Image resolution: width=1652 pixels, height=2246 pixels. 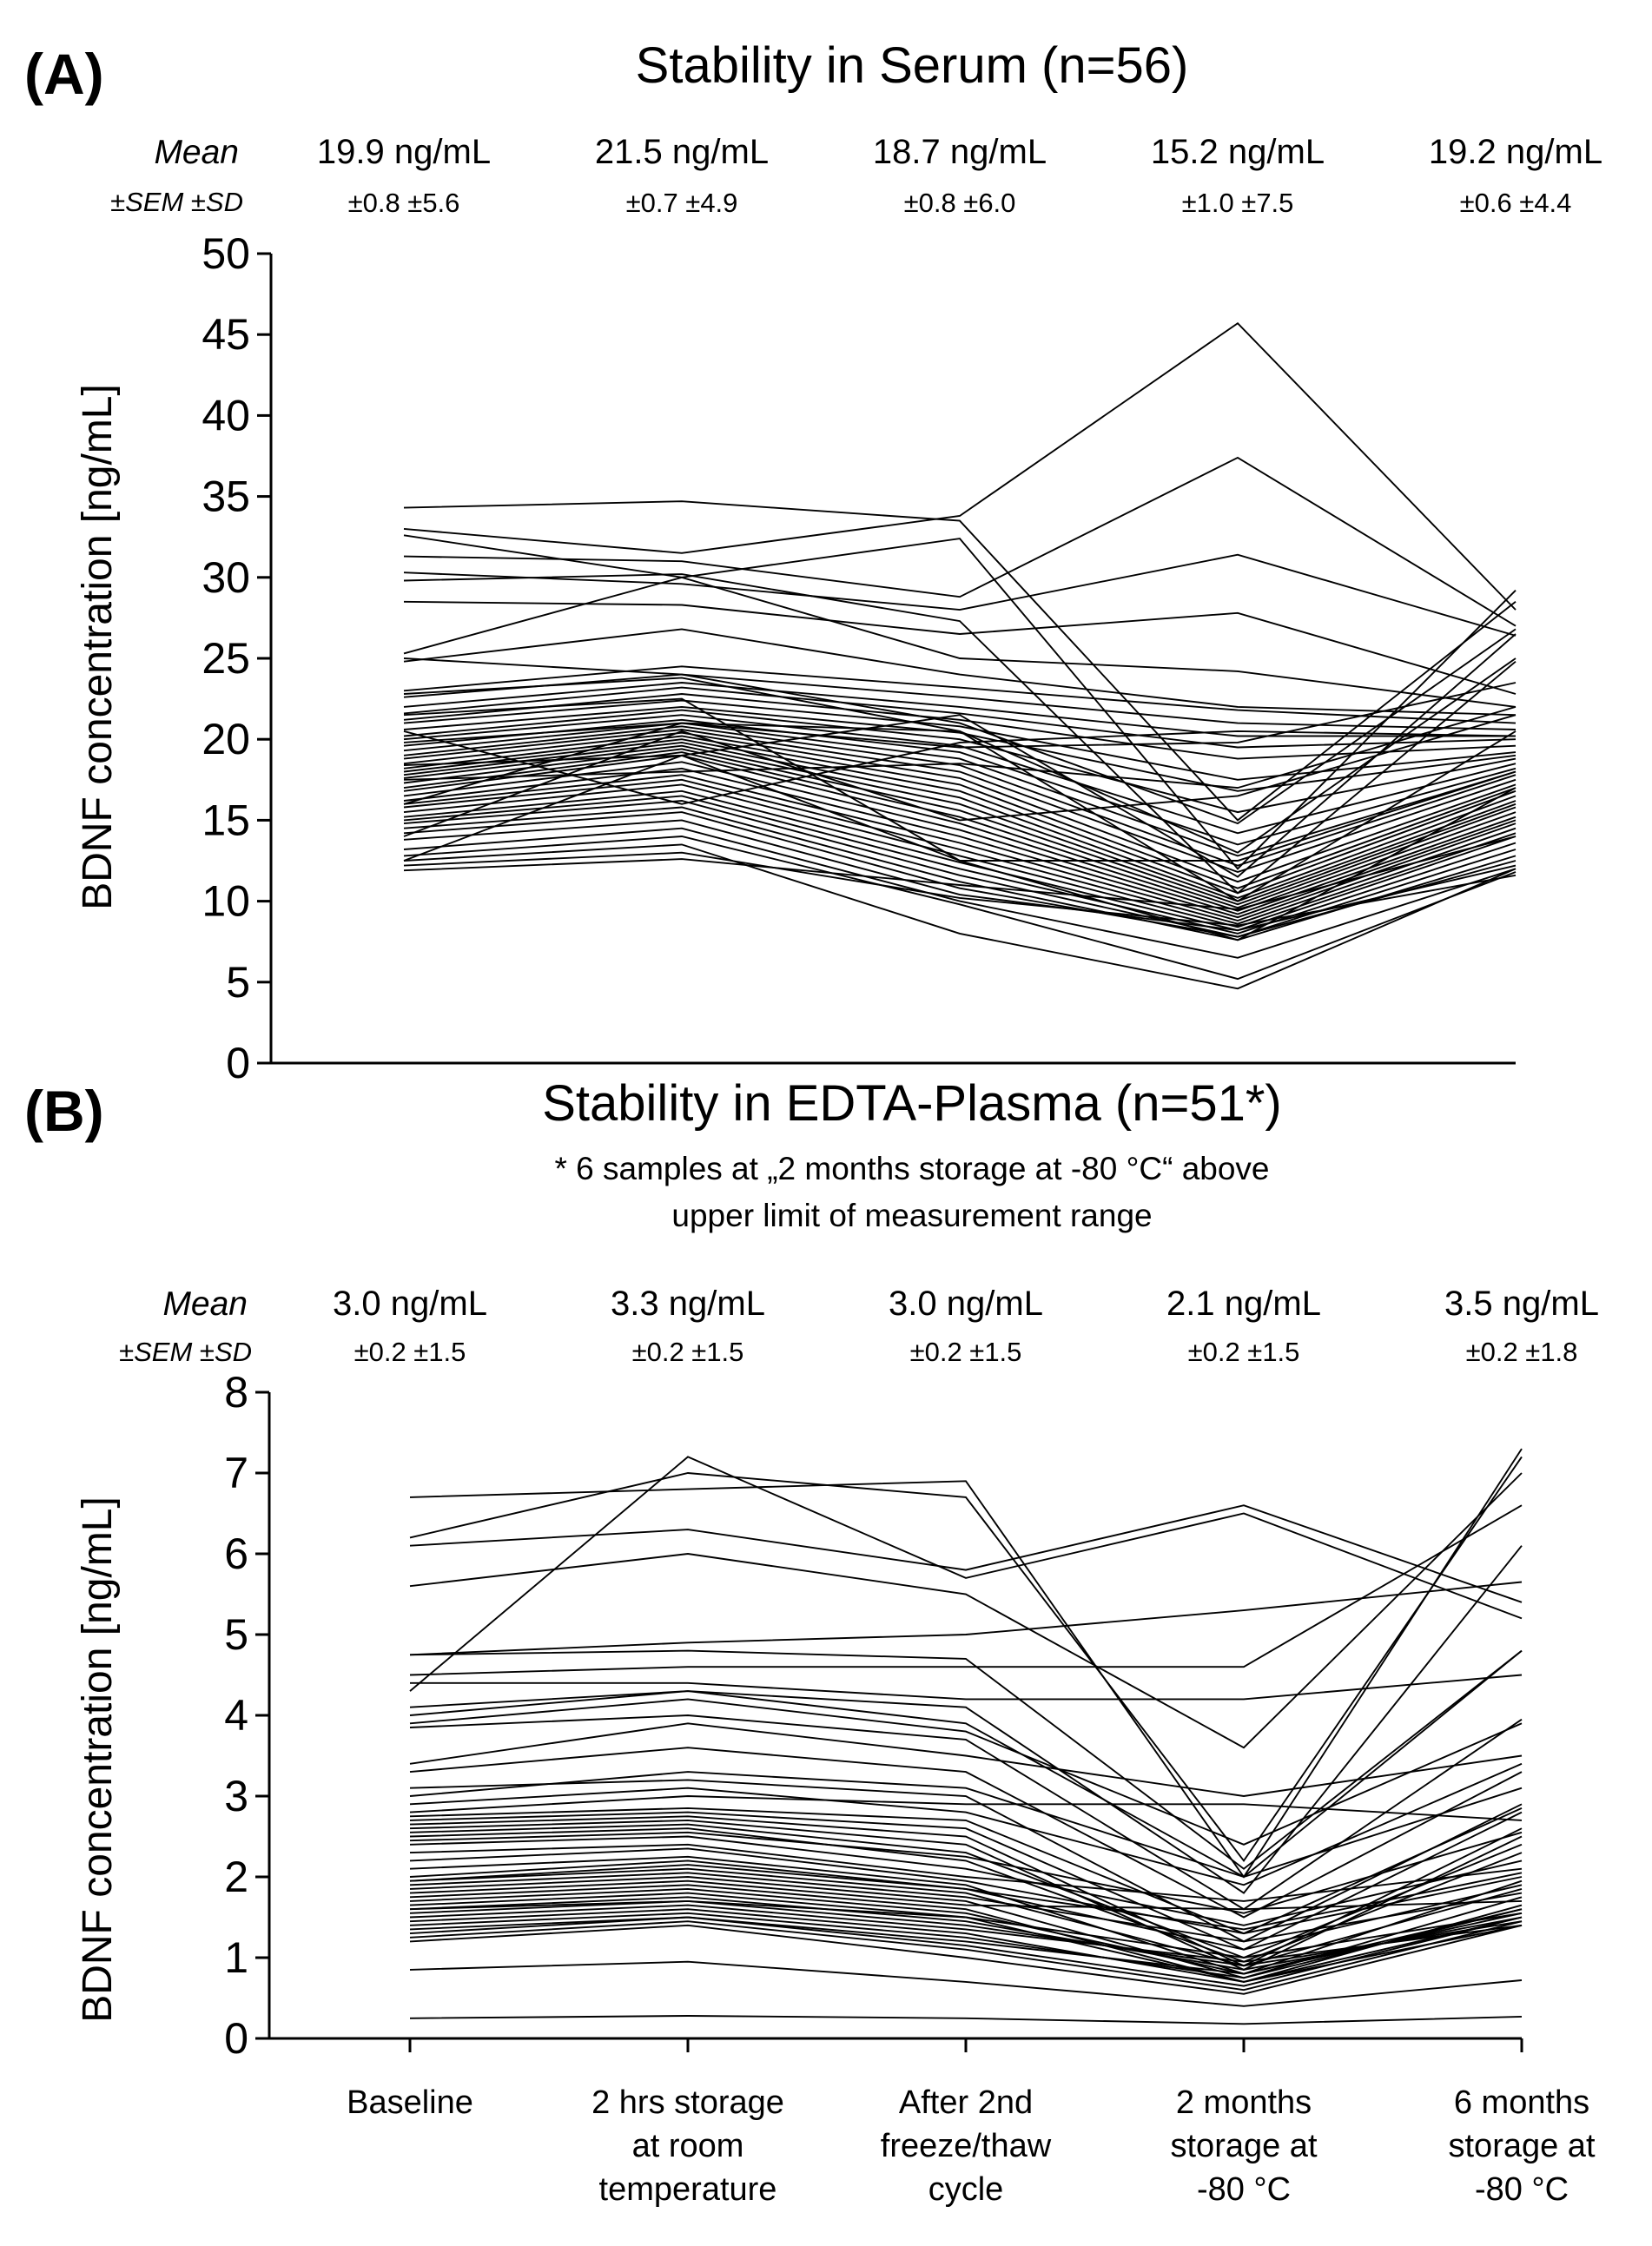 I want to click on panel-a-sem-sd-value: ±0.8 ±5.6, so click(x=404, y=203).